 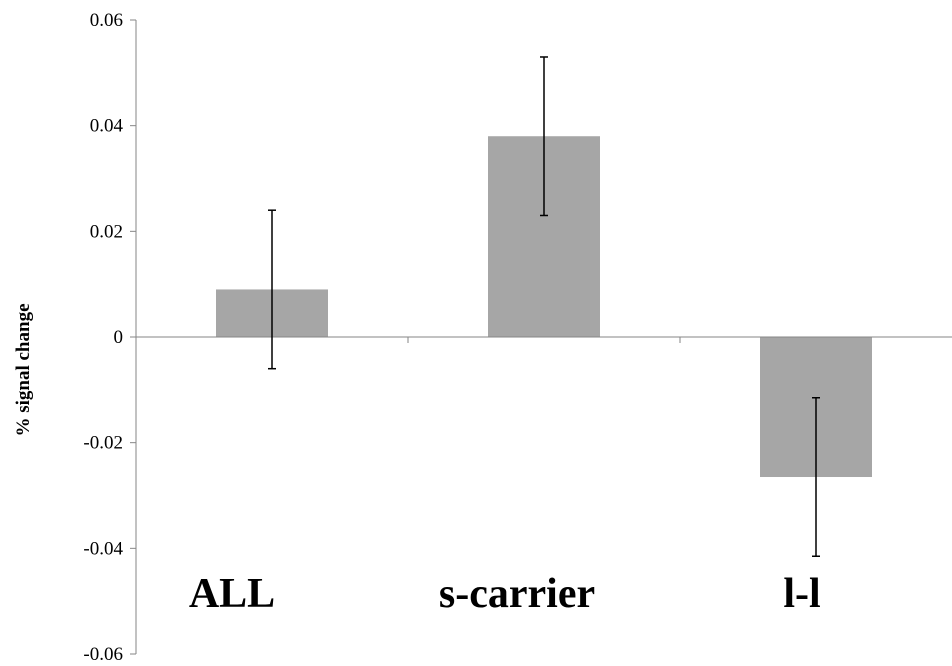 What do you see at coordinates (103, 443) in the screenshot?
I see `y-tick-label: -0.02` at bounding box center [103, 443].